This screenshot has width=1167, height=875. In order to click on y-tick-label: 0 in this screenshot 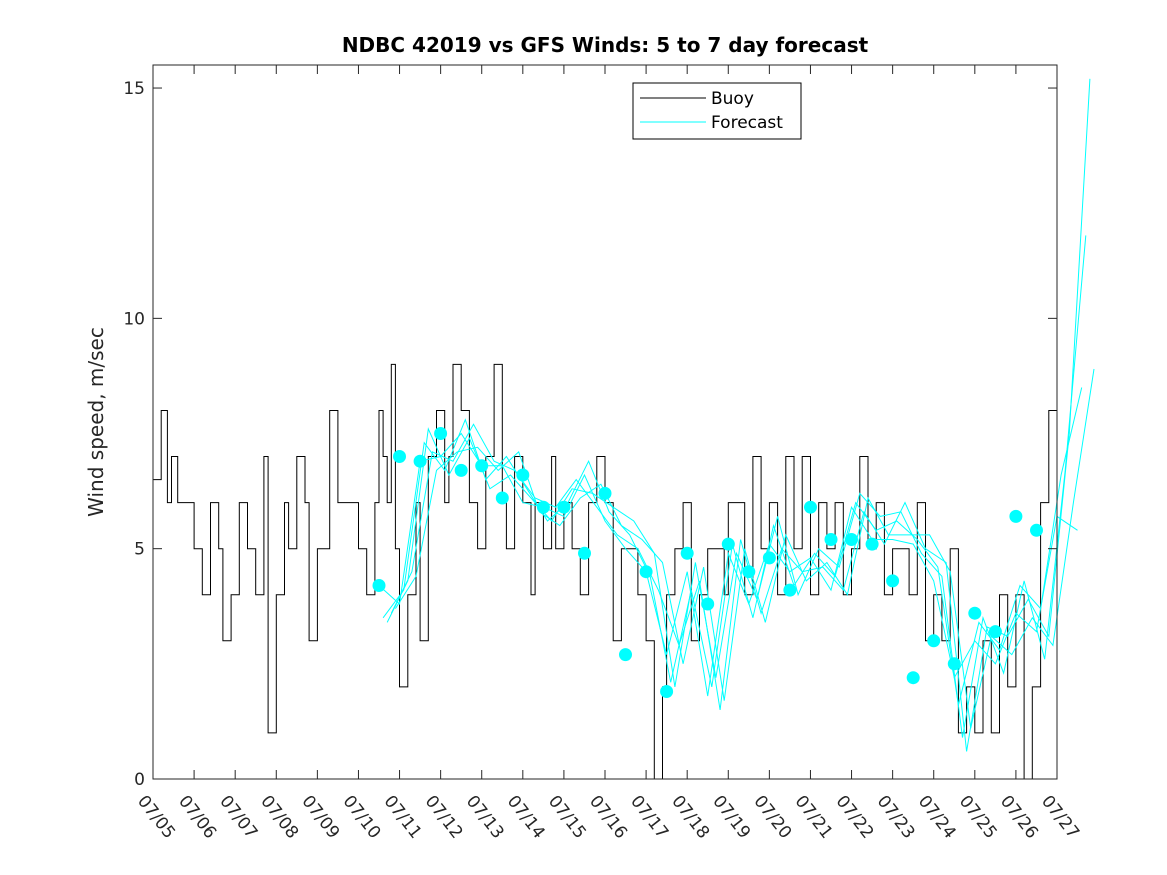, I will do `click(139, 780)`.